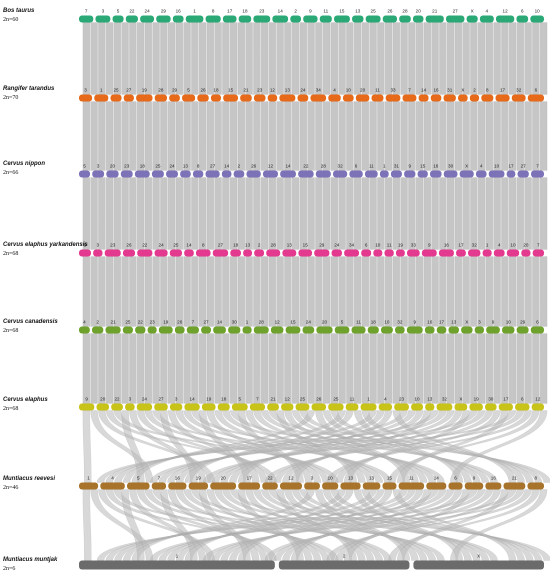 The image size is (550, 573). Describe the element at coordinates (506, 399) in the screenshot. I see `chromosome-label: 17` at that location.